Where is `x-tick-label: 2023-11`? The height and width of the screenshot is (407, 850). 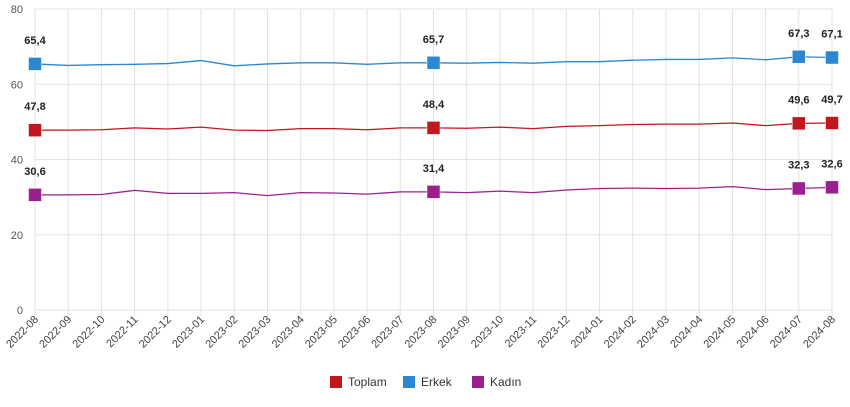
x-tick-label: 2023-11 is located at coordinates (521, 332).